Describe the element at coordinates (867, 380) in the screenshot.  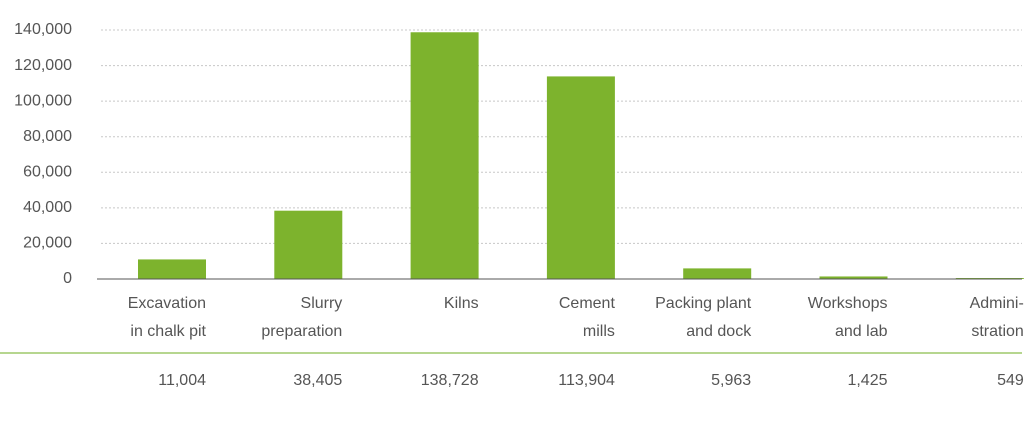
I see `value-label: 1,425` at that location.